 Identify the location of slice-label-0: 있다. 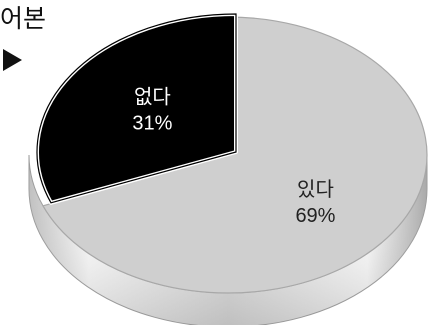
(315, 189).